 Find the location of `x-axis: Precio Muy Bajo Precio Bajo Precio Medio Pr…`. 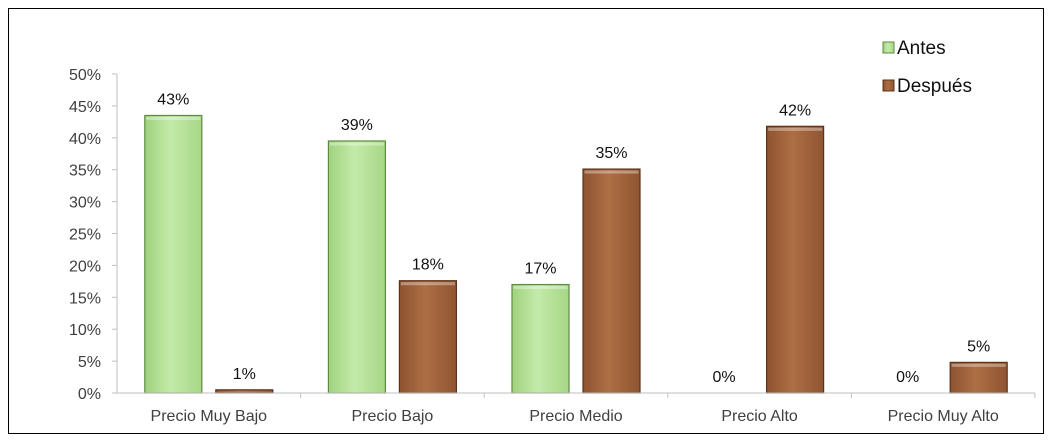

x-axis: Precio Muy Bajo Precio Bajo Precio Medio Pr… is located at coordinates (576, 408).